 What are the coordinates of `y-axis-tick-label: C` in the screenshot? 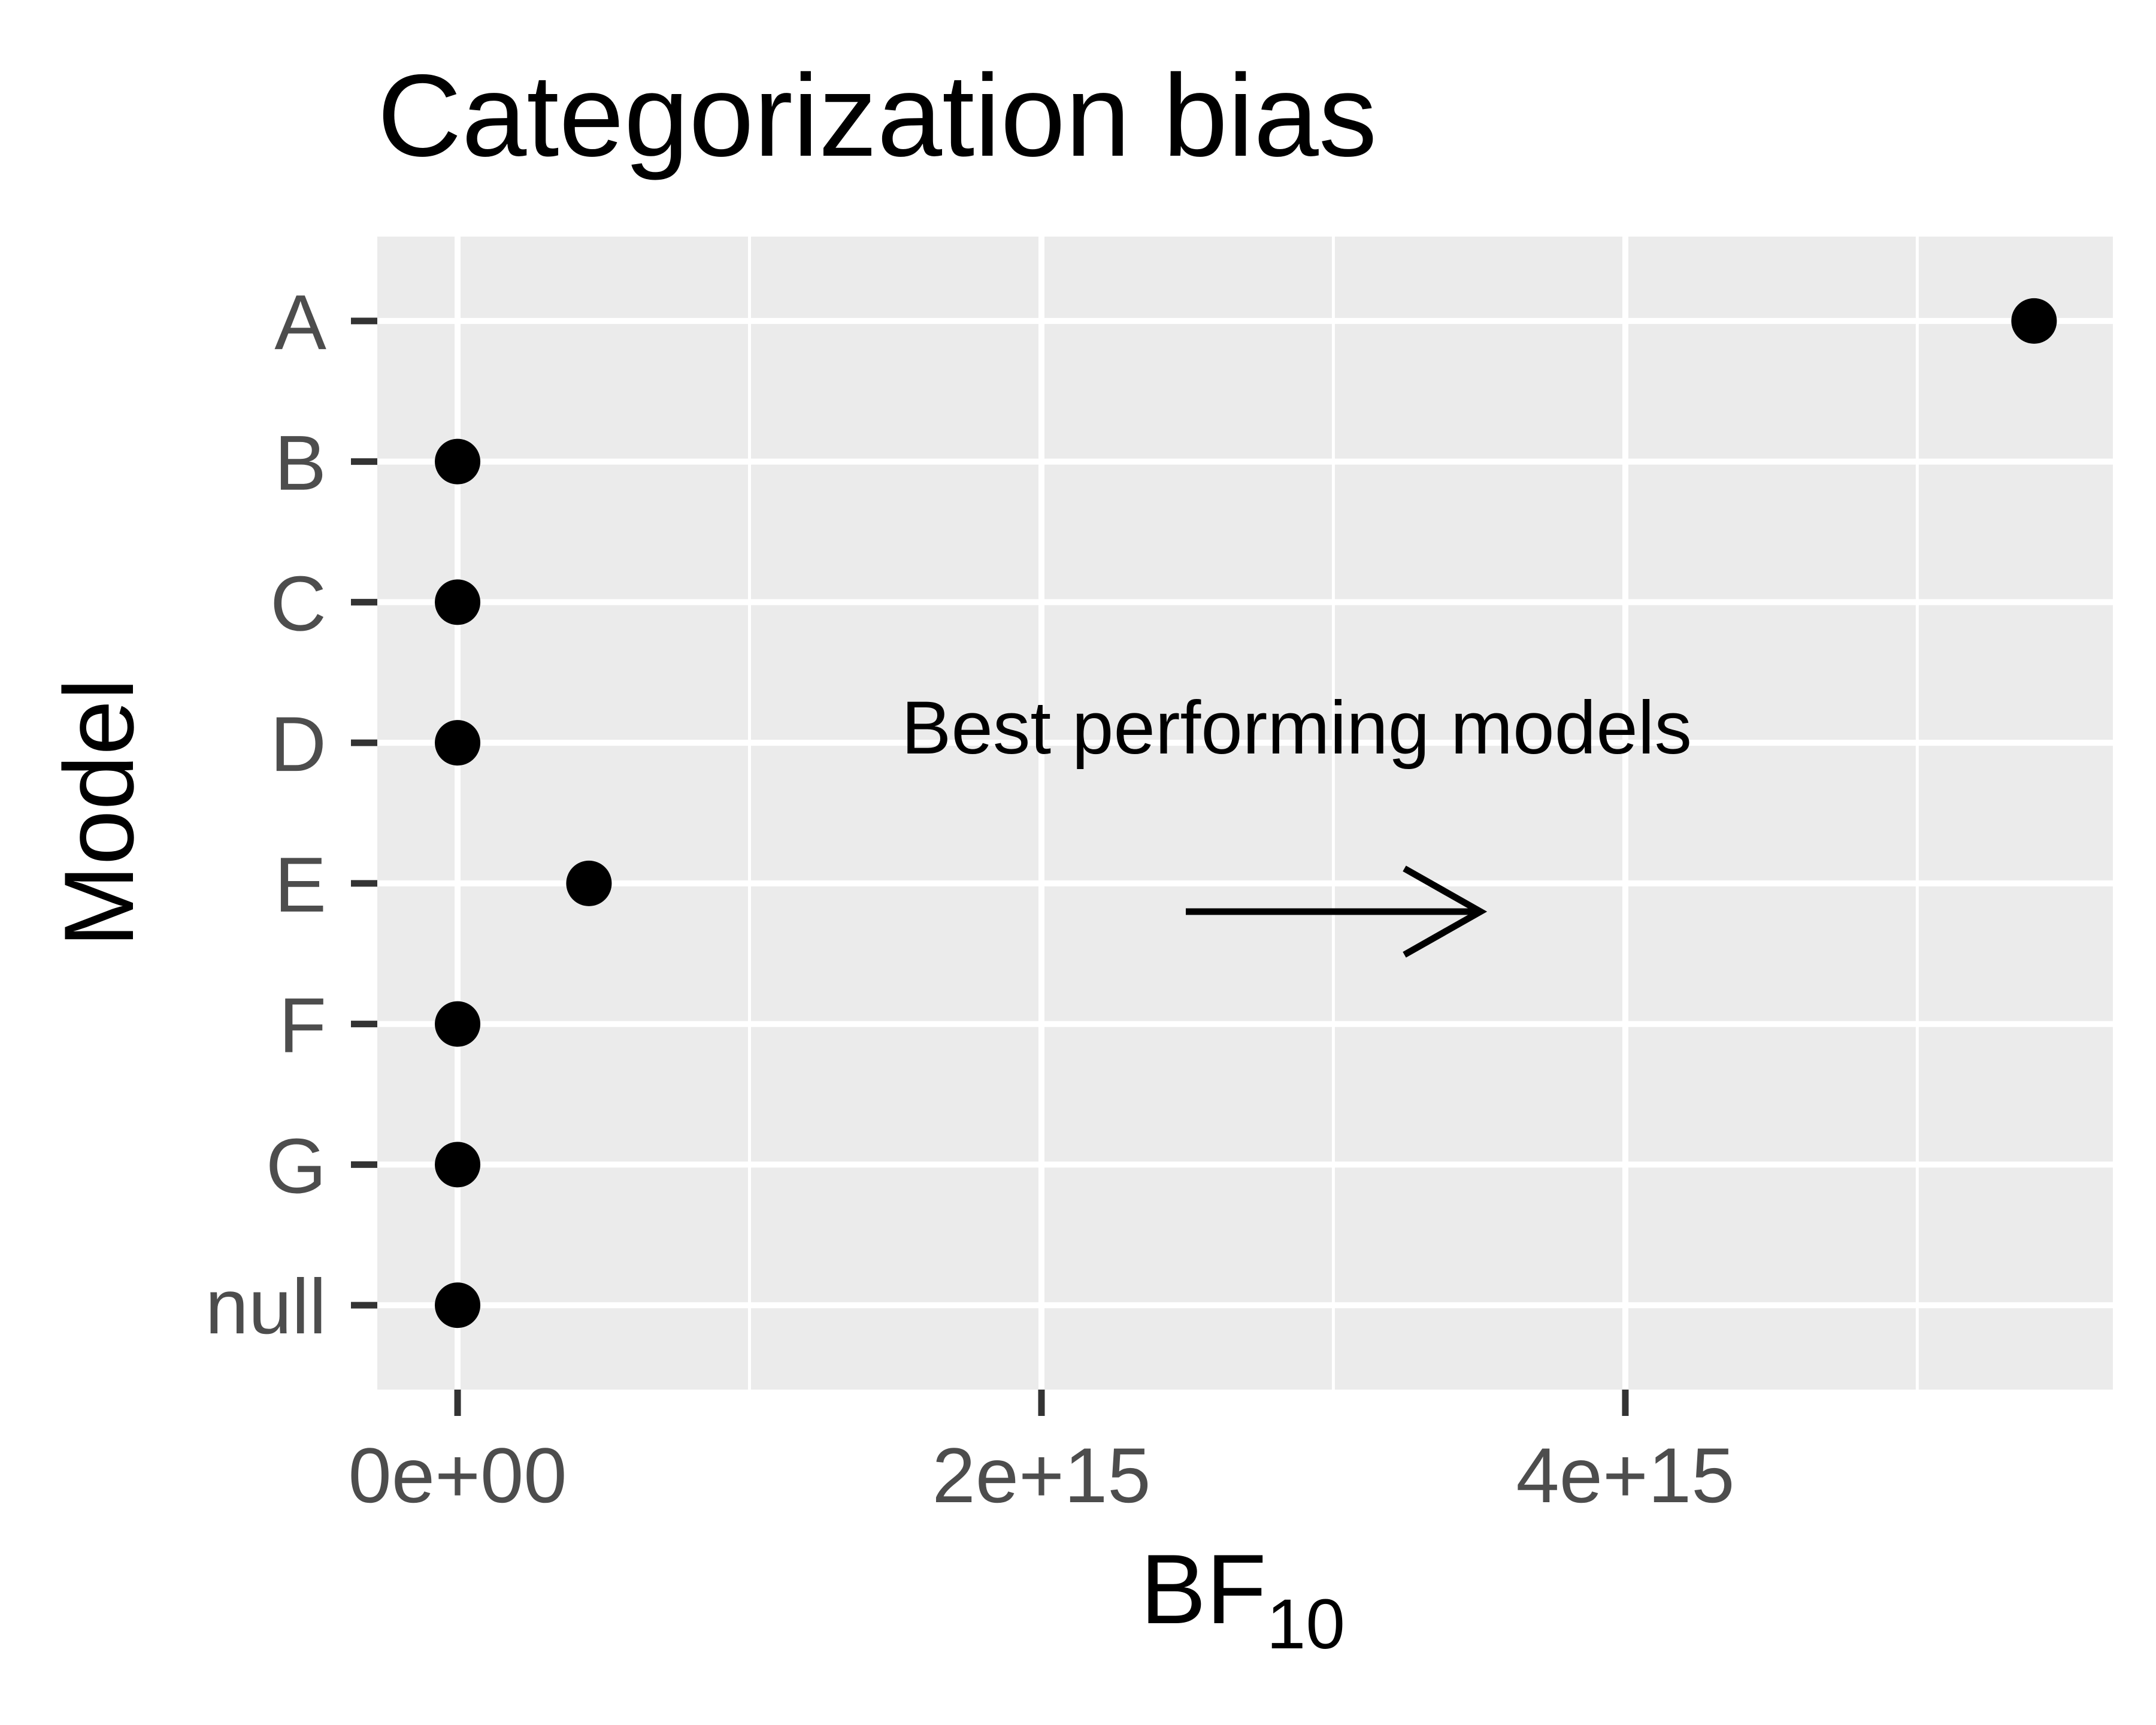 It's located at (298, 603).